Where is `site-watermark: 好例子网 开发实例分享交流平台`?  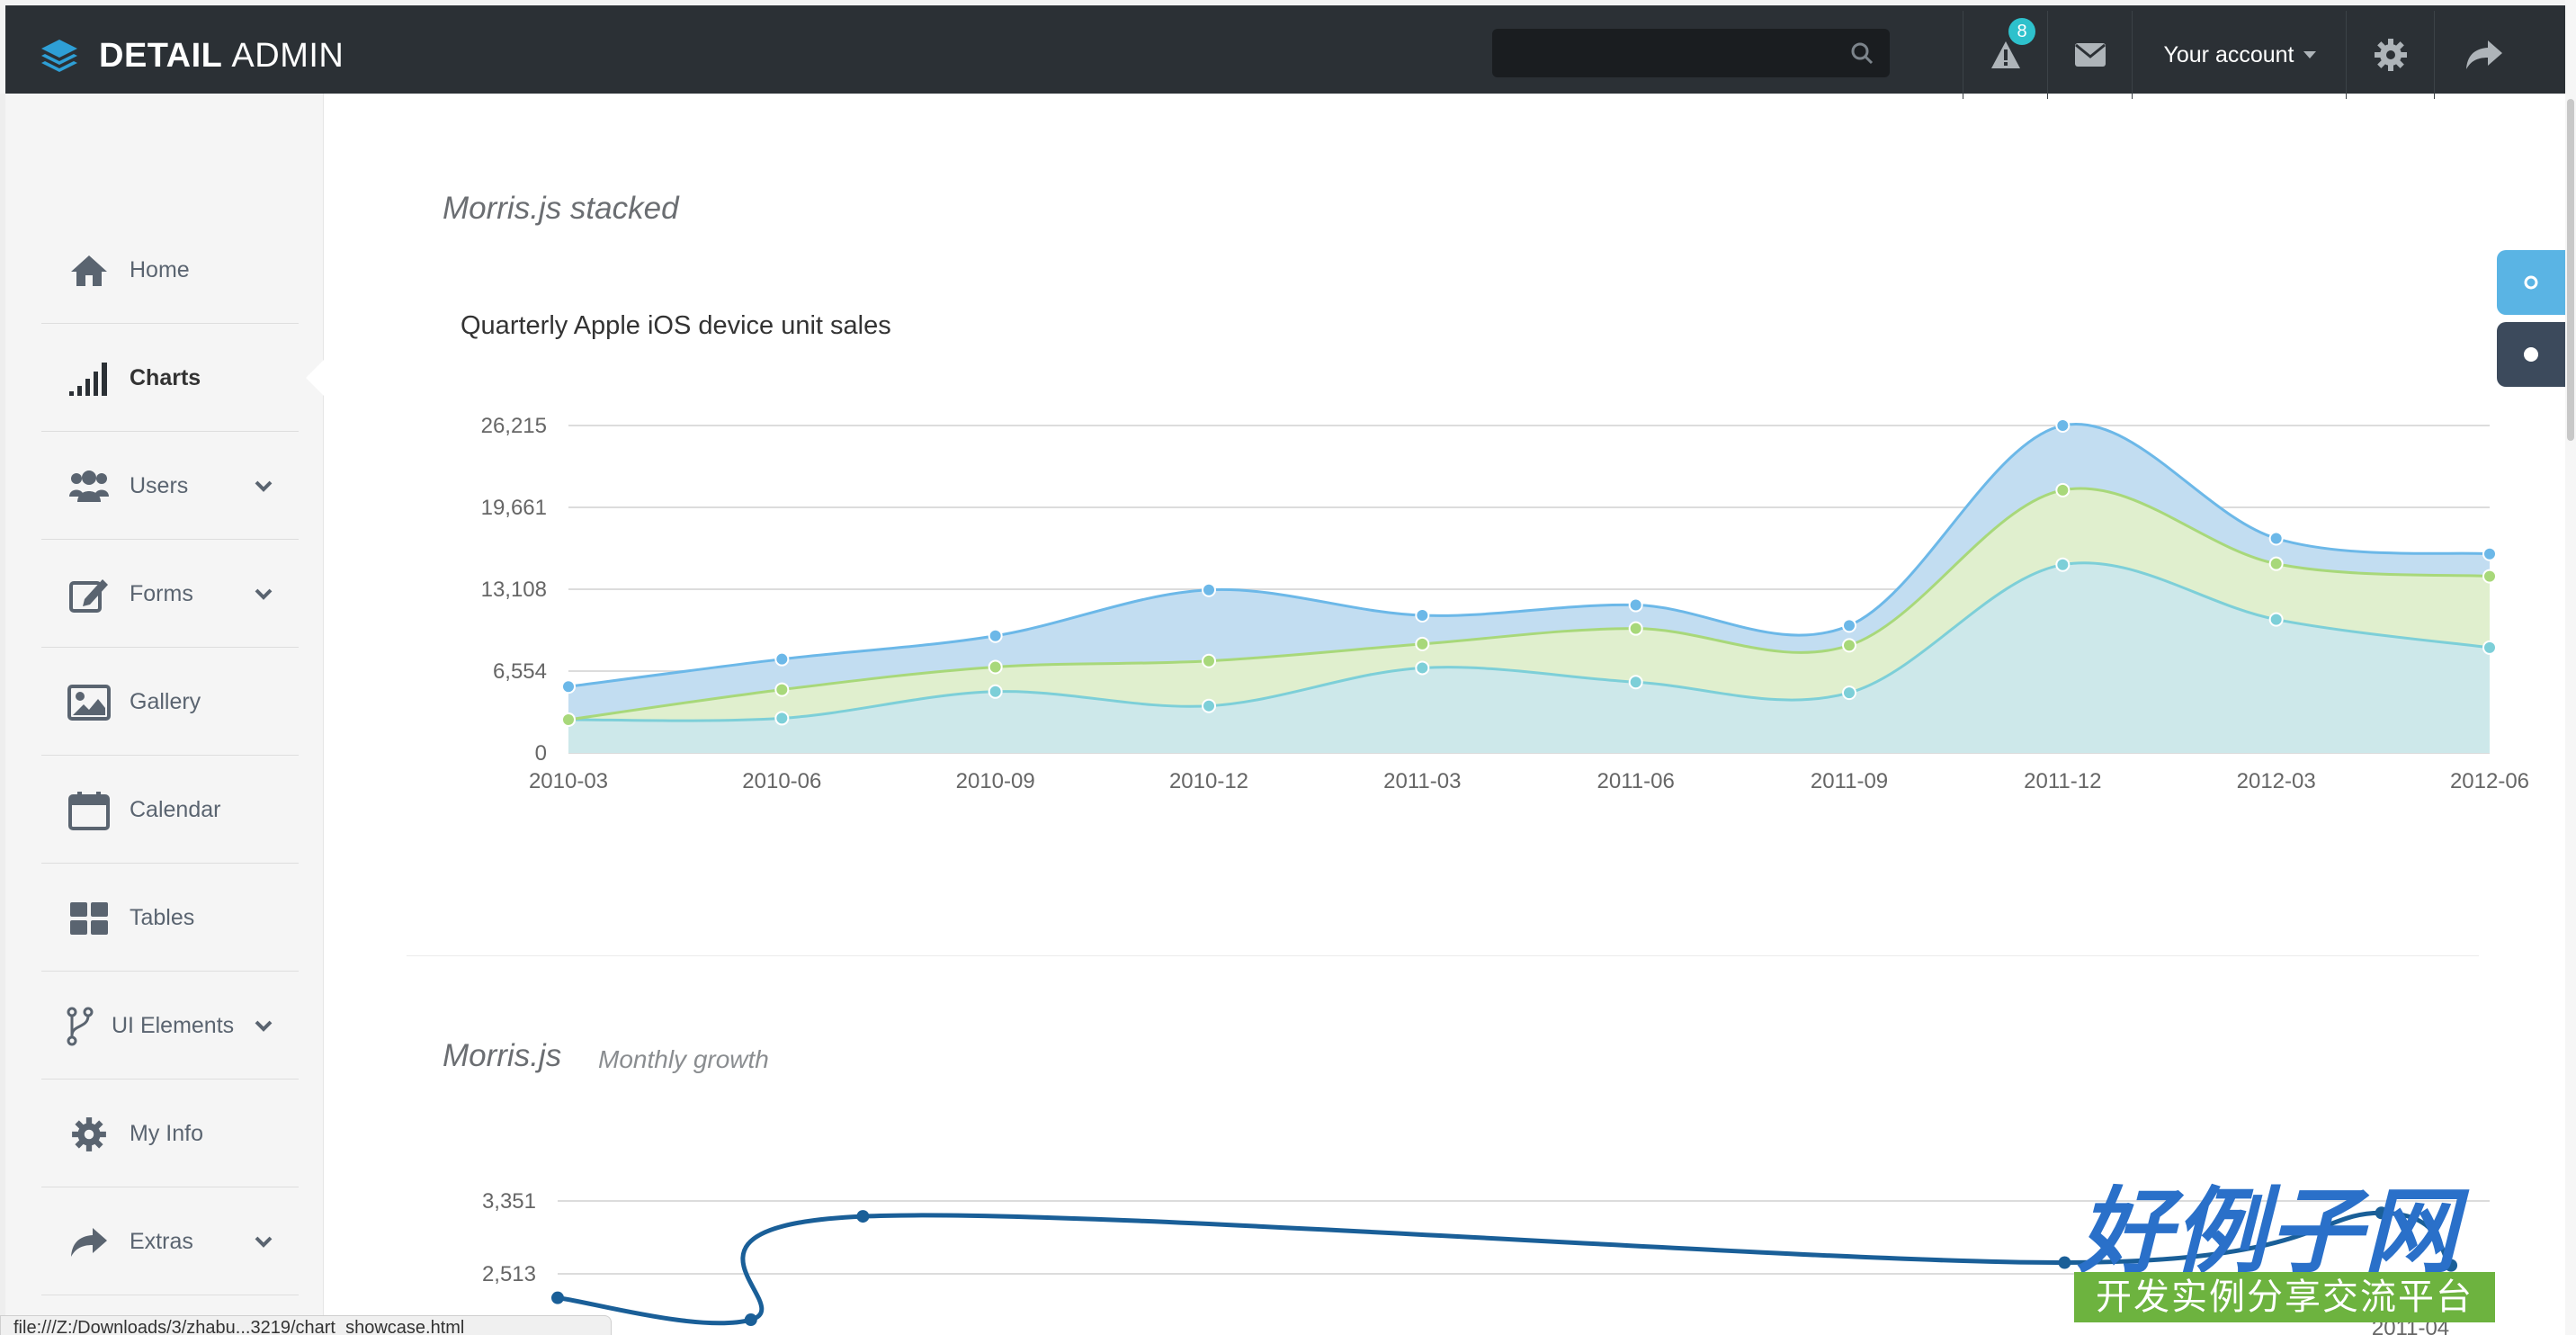 site-watermark: 好例子网 开发实例分享交流平台 is located at coordinates (2284, 1245).